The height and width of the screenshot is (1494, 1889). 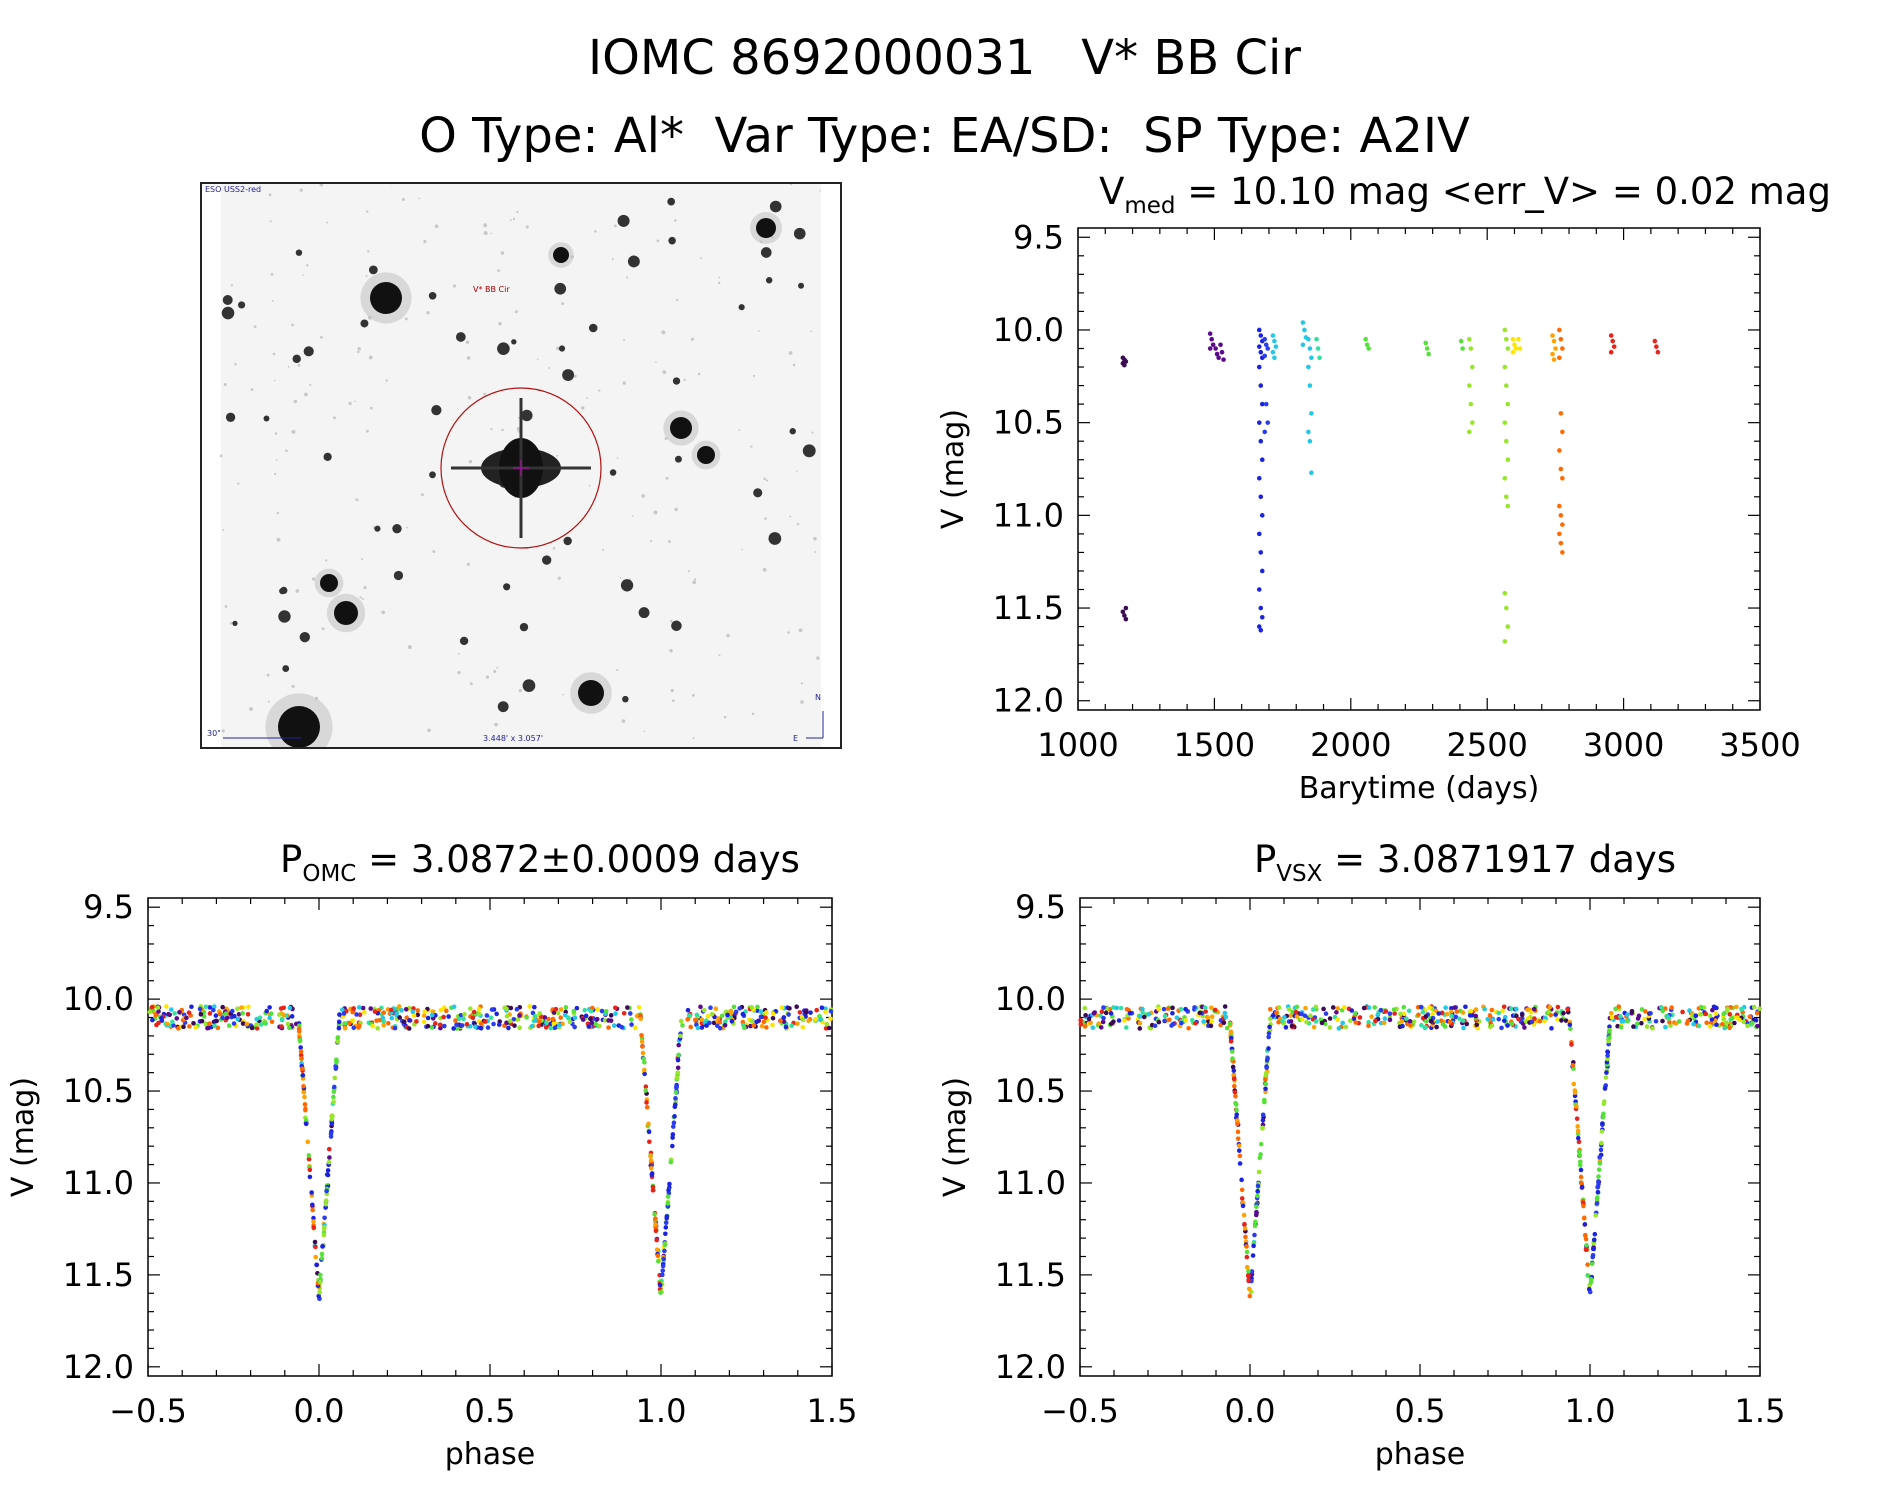 What do you see at coordinates (1030, 1275) in the screenshot?
I see `phase-vsx-y-tick-label: 11.5` at bounding box center [1030, 1275].